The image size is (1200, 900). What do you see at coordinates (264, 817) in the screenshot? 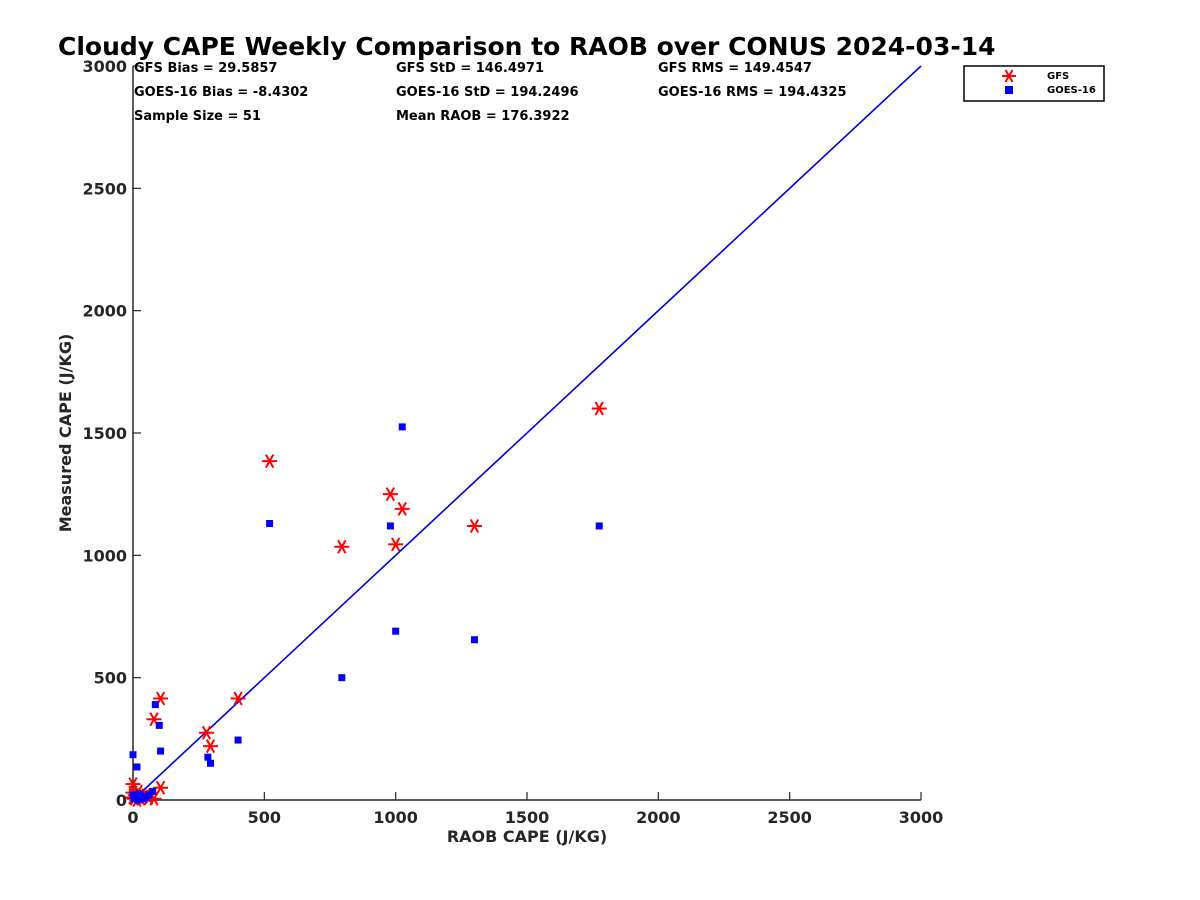
I see `x-tick-label: 500` at bounding box center [264, 817].